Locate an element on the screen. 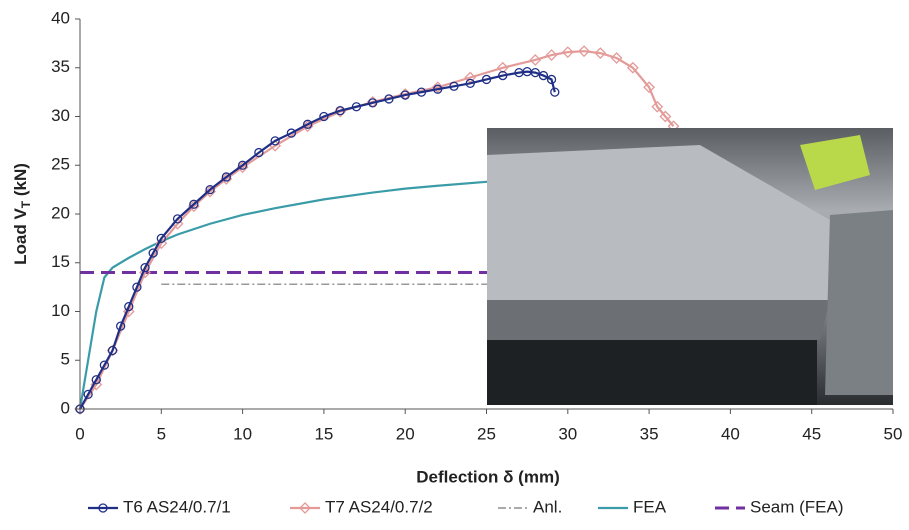 This screenshot has height=530, width=909. y-tick-label: 35 is located at coordinates (60, 66).